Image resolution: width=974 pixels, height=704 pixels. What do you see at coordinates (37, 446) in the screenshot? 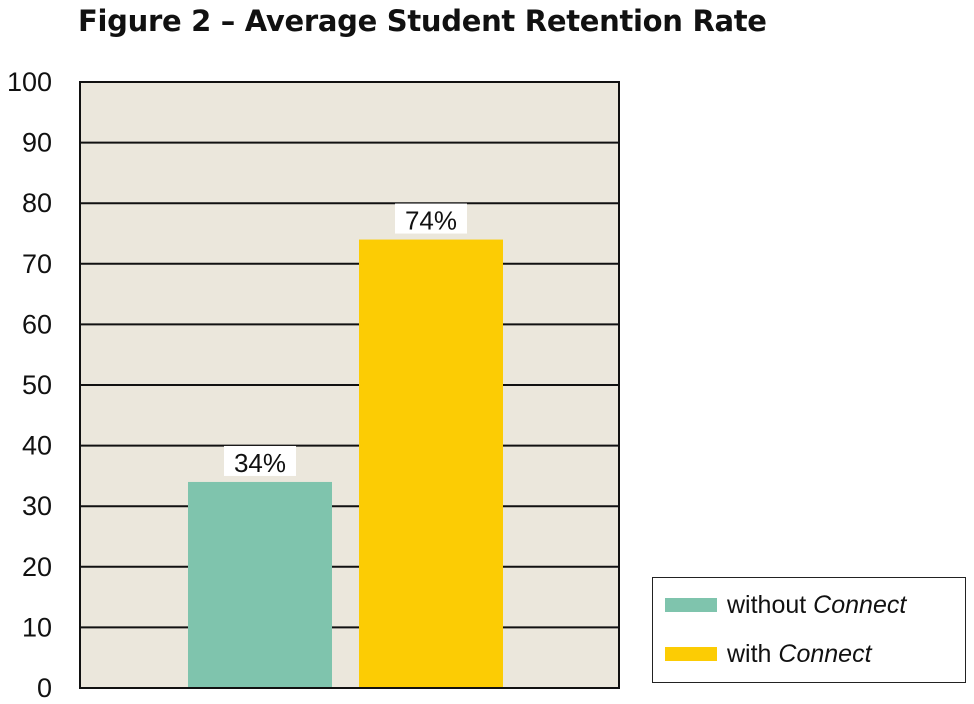
I see `y-tick-label-40: 40` at bounding box center [37, 446].